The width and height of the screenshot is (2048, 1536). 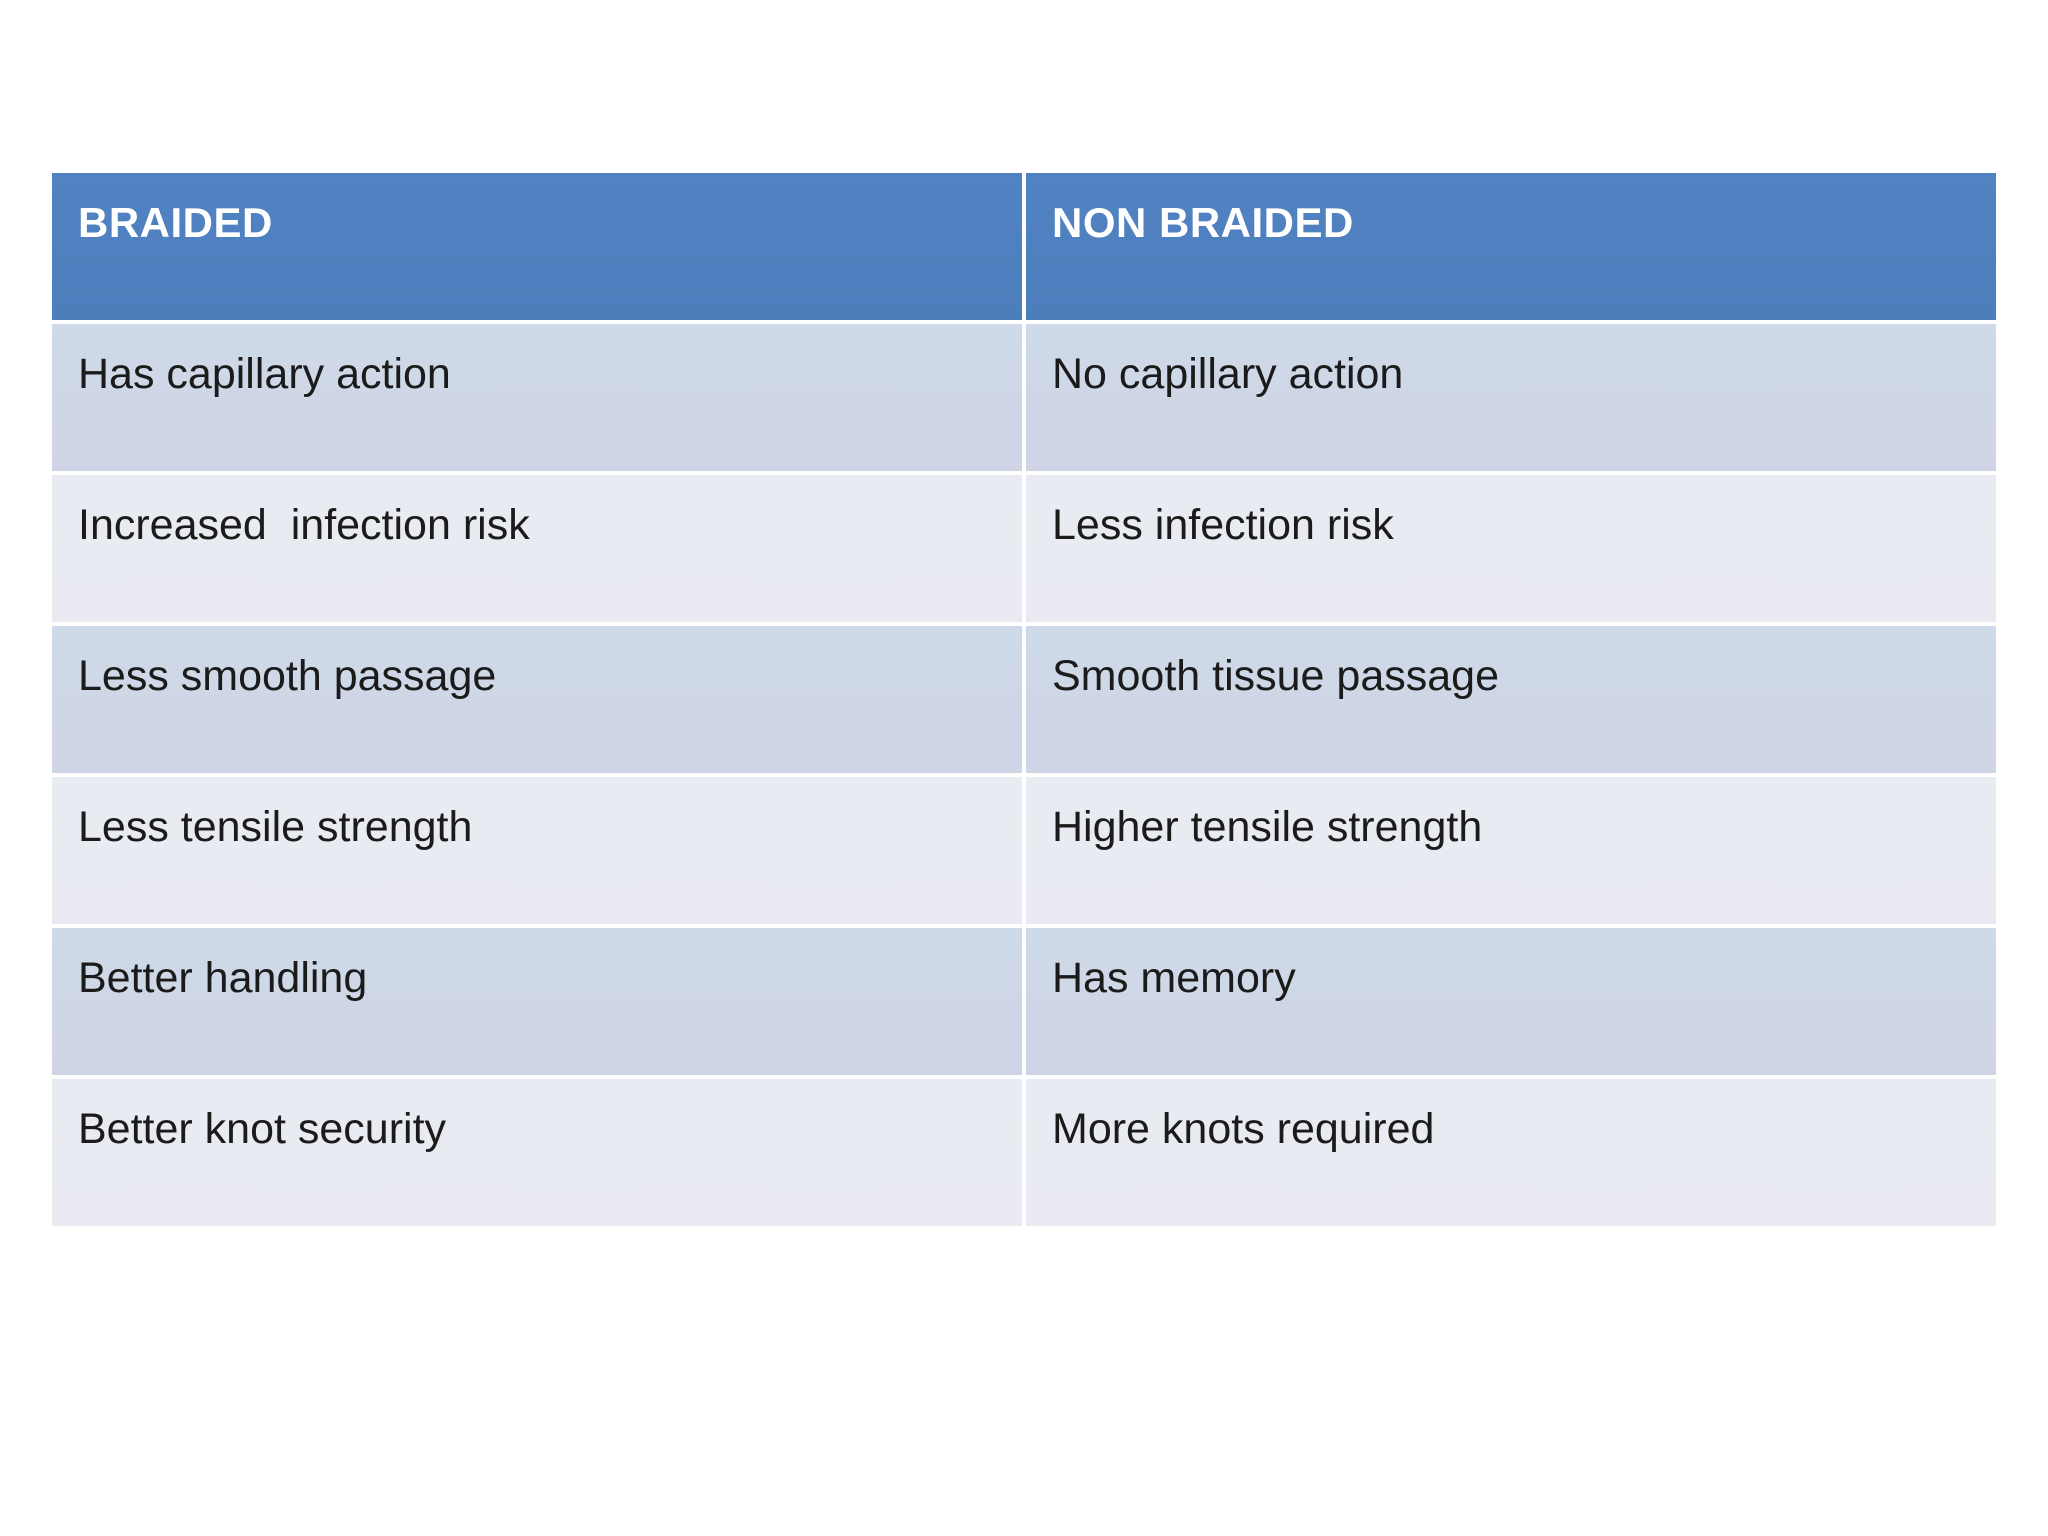 I want to click on table-cell: Smooth tissue passage, so click(x=1511, y=699).